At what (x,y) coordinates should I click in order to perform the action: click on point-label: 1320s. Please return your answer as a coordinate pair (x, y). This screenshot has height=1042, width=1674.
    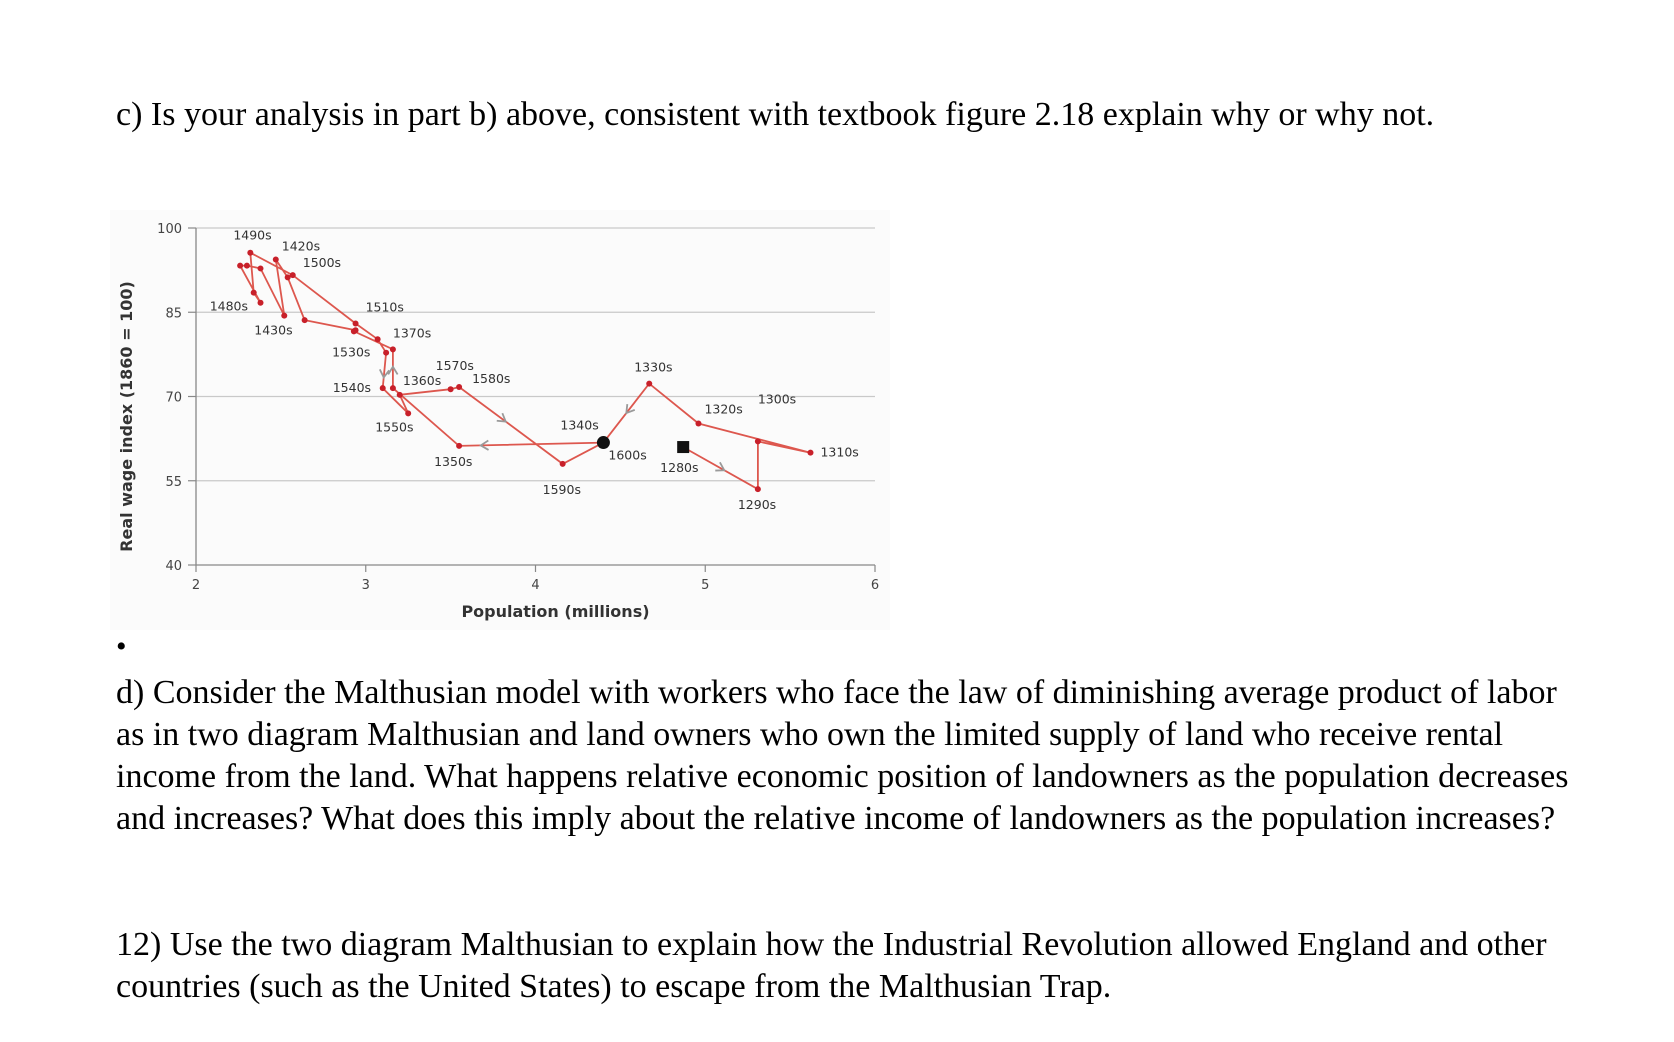
    Looking at the image, I should click on (723, 408).